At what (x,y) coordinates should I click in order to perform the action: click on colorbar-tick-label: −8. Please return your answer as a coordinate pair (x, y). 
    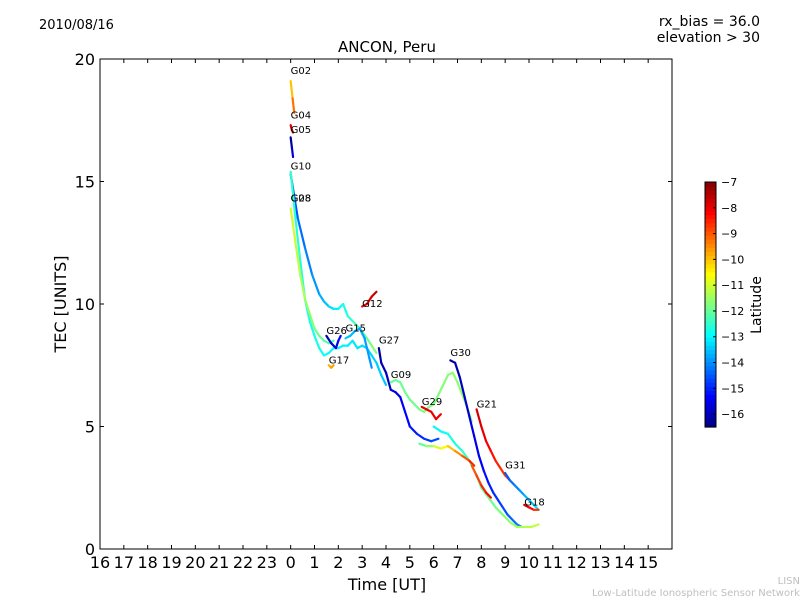
    Looking at the image, I should click on (729, 208).